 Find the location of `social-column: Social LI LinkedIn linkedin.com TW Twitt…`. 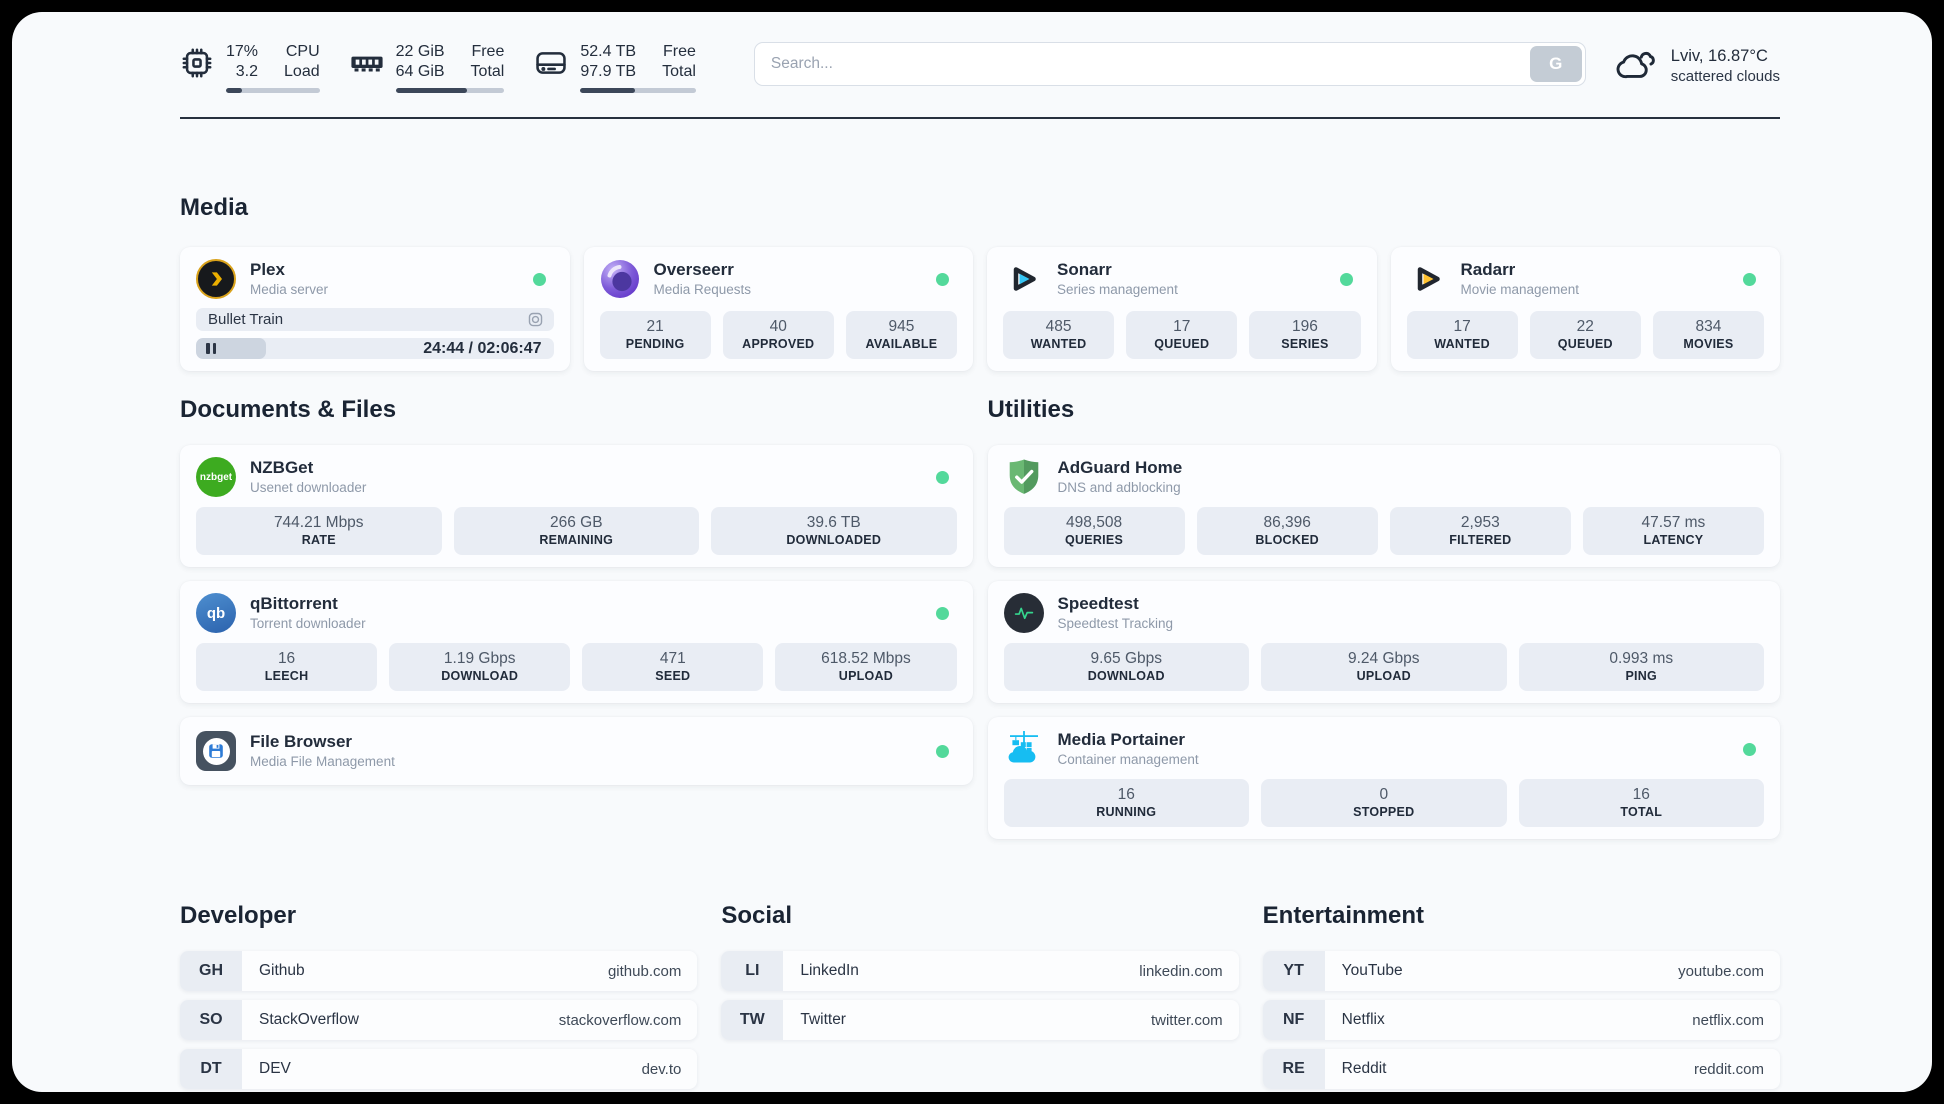

social-column: Social LI LinkedIn linkedin.com TW Twitt… is located at coordinates (980, 996).